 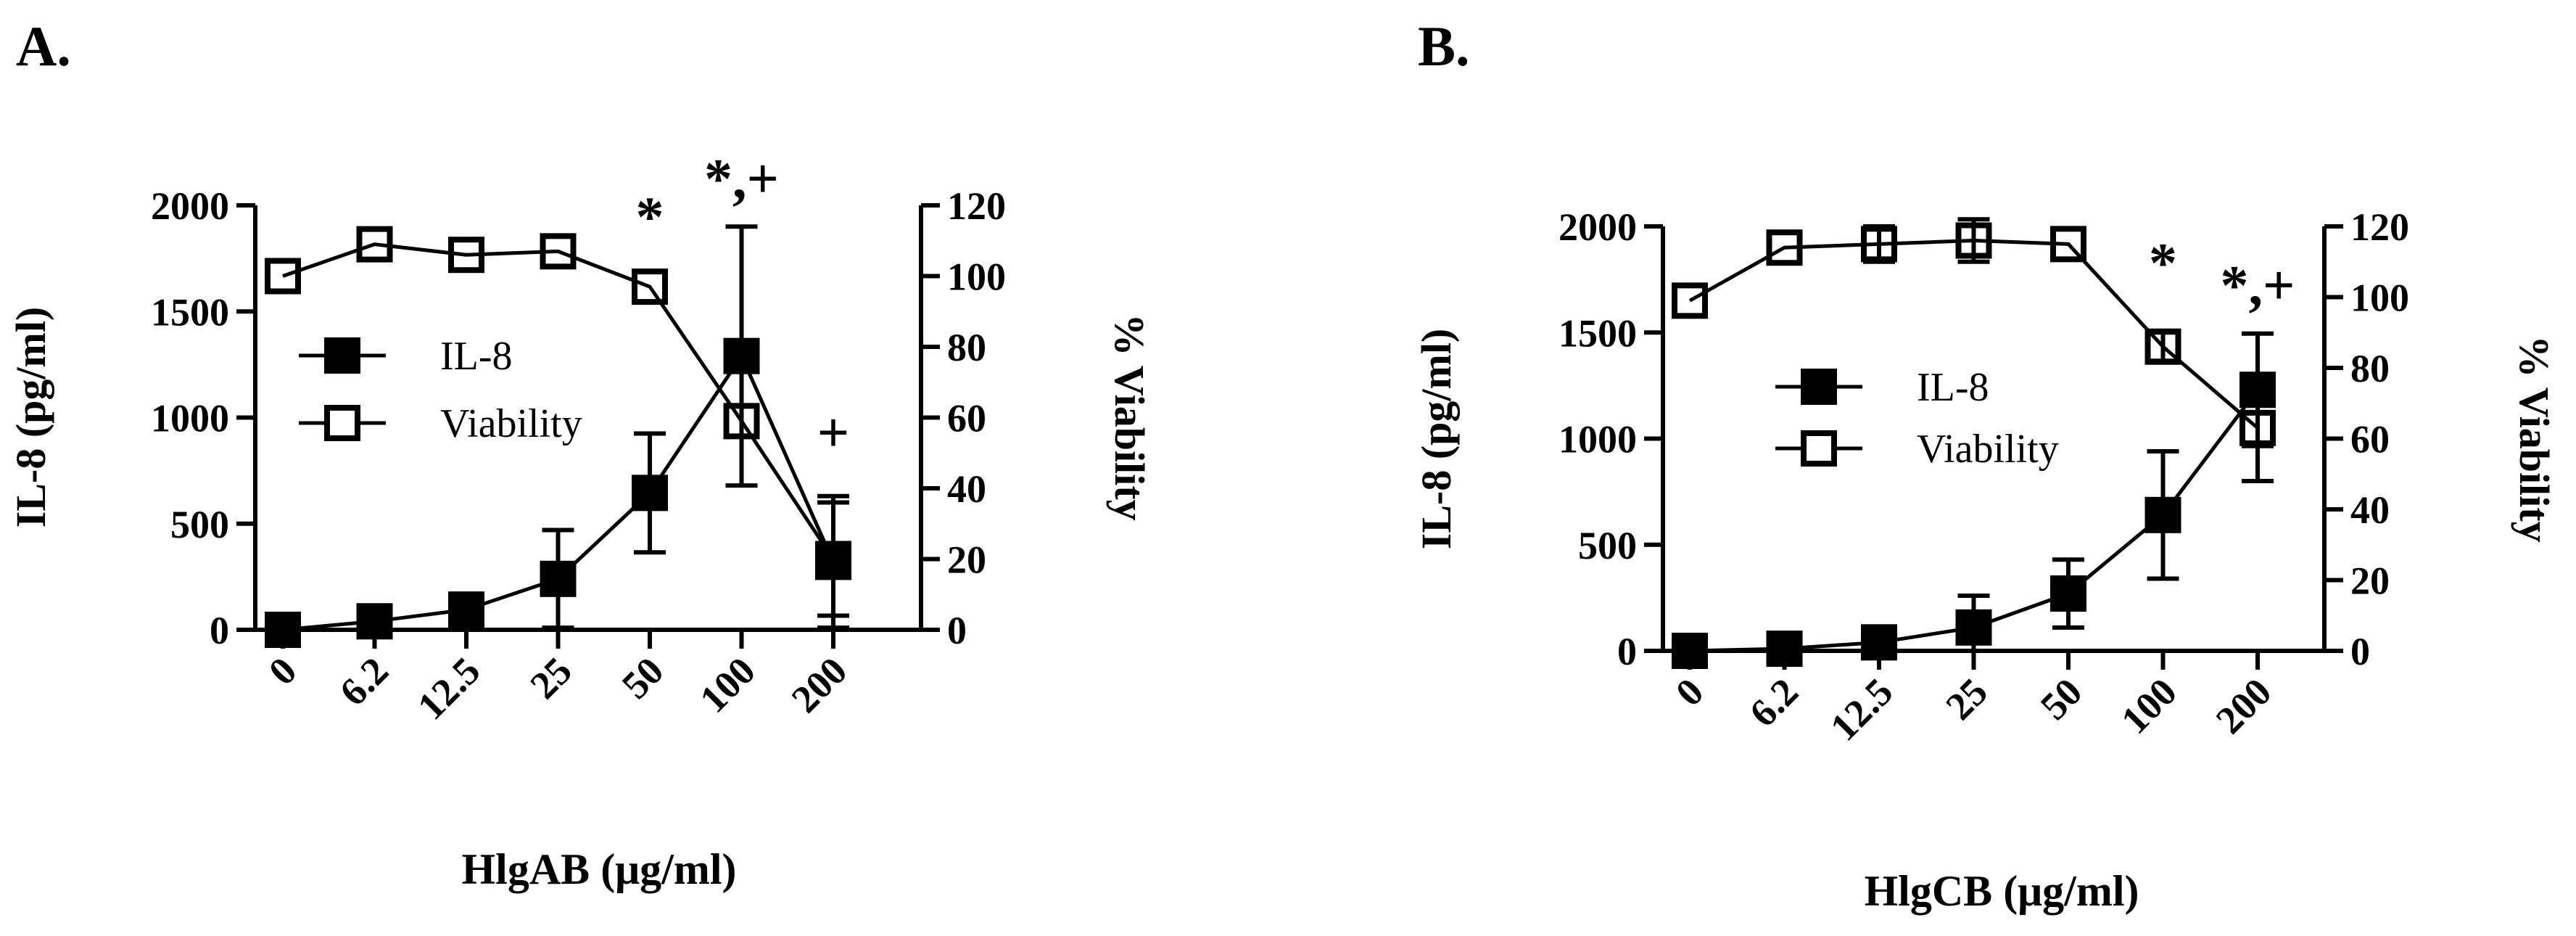 What do you see at coordinates (2002, 891) in the screenshot?
I see `x-axis-label: HlgCB (μg/ml)` at bounding box center [2002, 891].